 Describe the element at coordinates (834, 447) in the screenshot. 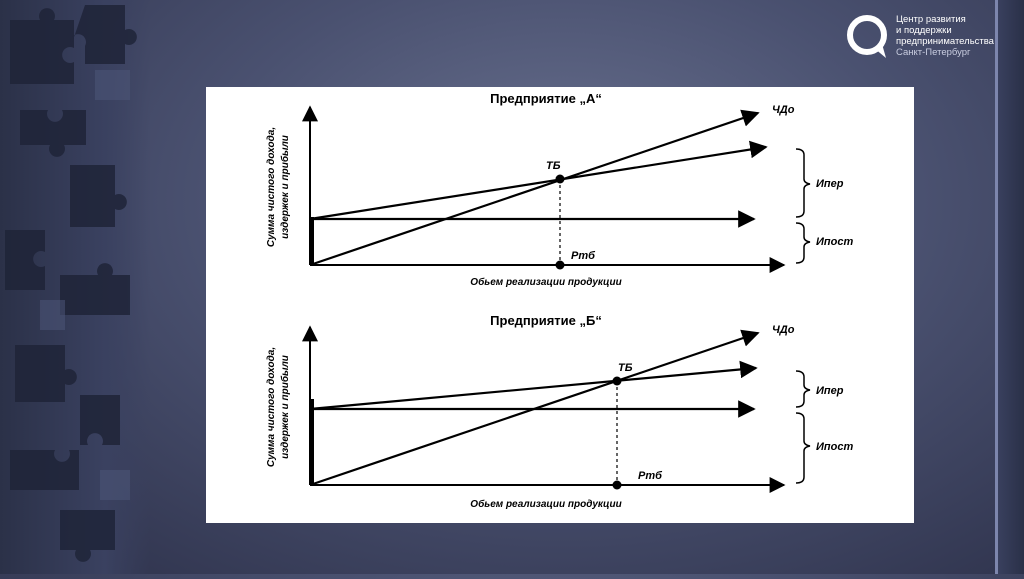

I see `diagram-b-fixed-label: Ипост` at that location.